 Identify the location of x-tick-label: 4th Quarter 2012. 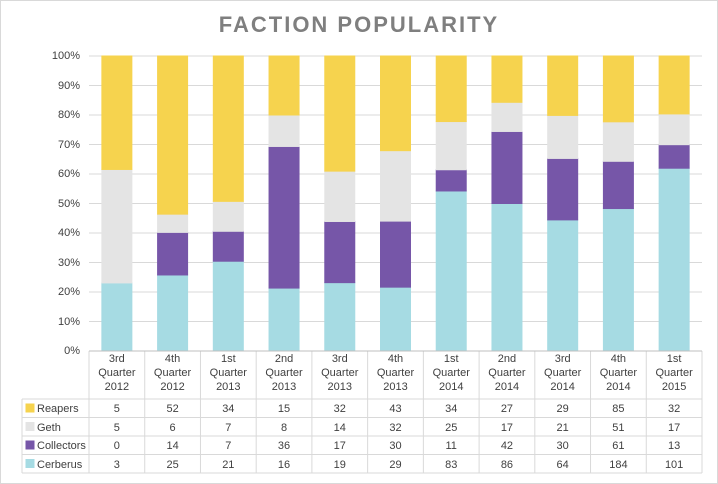
(172, 373).